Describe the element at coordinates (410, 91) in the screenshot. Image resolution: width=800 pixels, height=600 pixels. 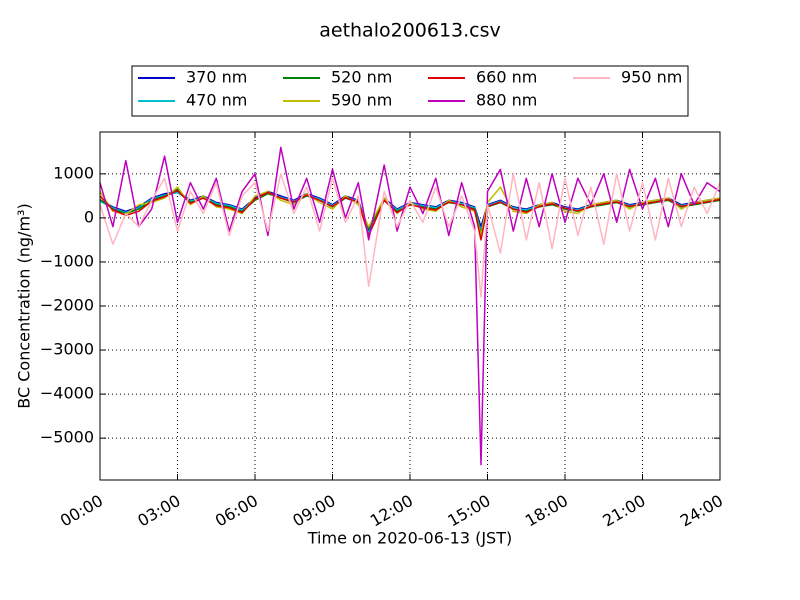
I see `legend-box` at that location.